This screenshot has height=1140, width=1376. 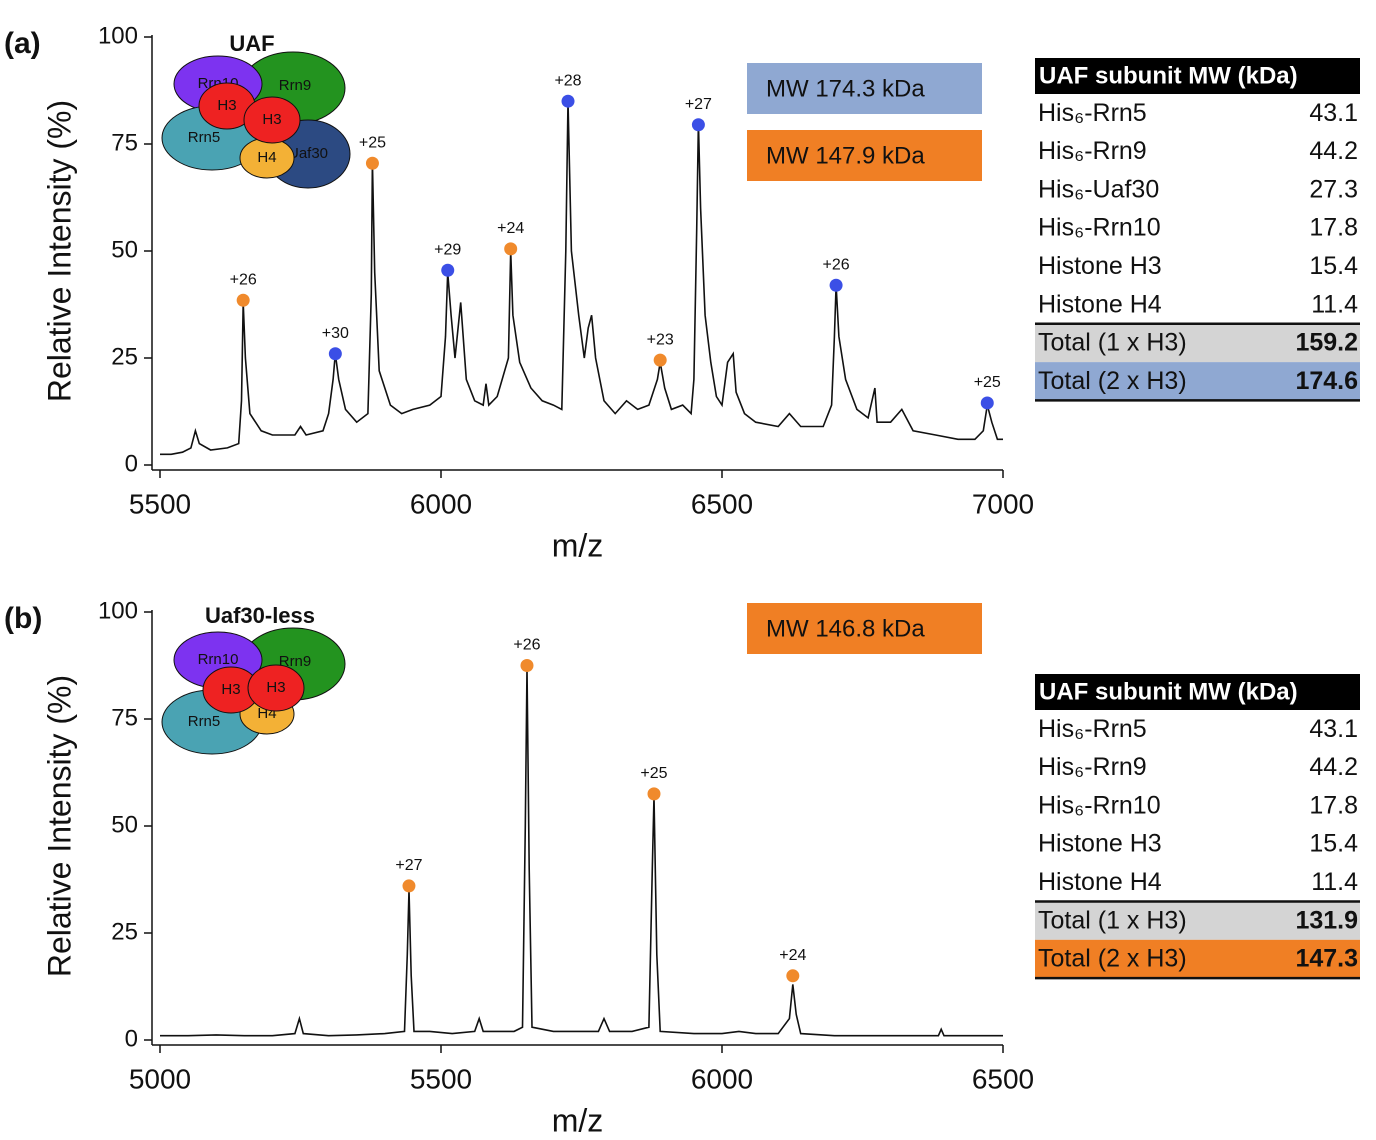 I want to click on panel-label: (b), so click(x=23, y=618).